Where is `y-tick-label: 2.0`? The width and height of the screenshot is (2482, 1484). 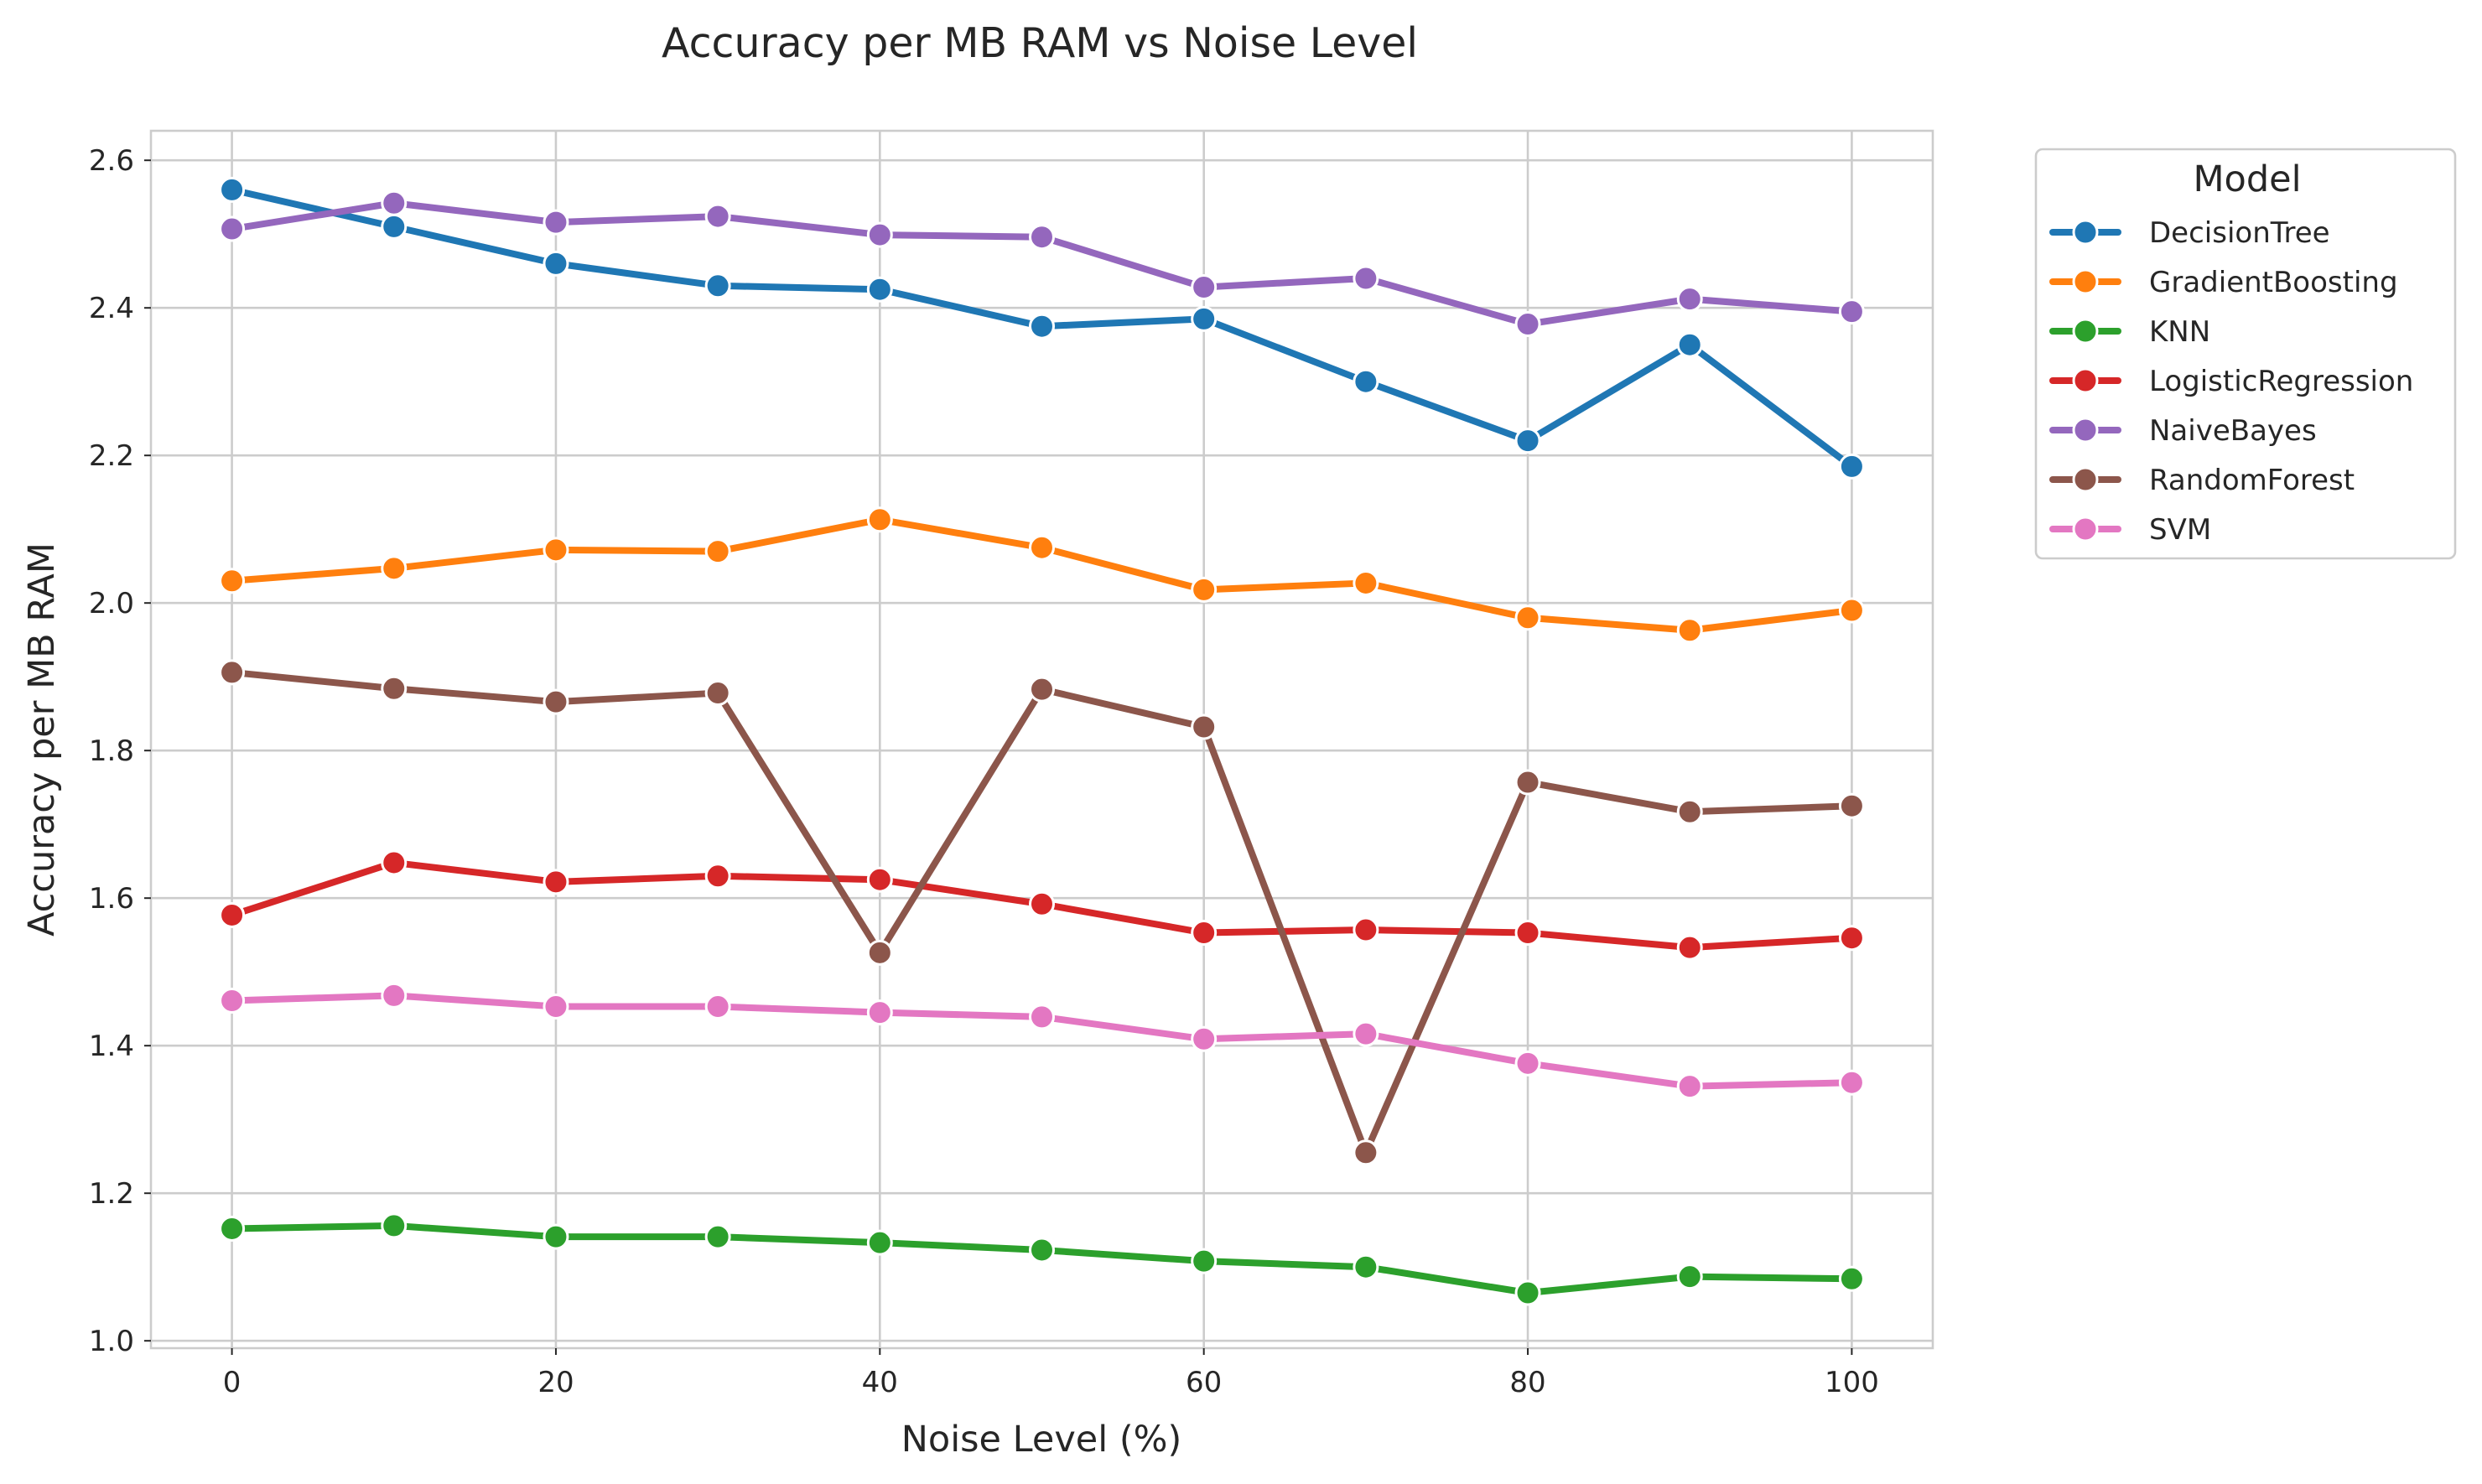
y-tick-label: 2.0 is located at coordinates (112, 603).